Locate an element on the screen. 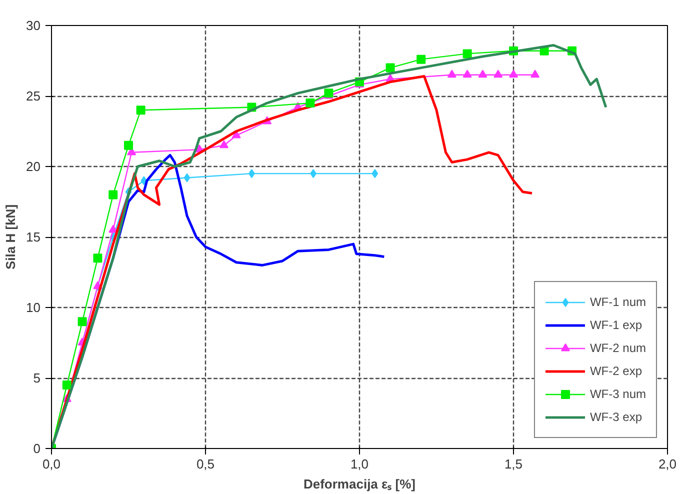  y-tick-label: 5 is located at coordinates (37, 378).